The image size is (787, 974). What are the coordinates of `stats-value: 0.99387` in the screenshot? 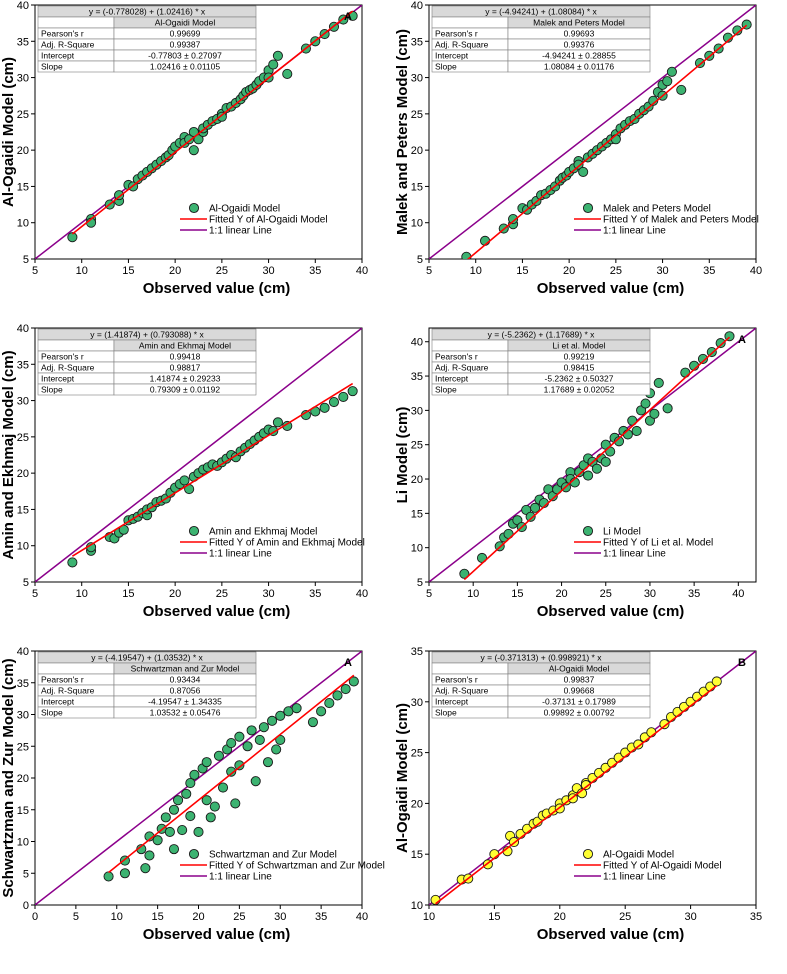 It's located at (185, 45).